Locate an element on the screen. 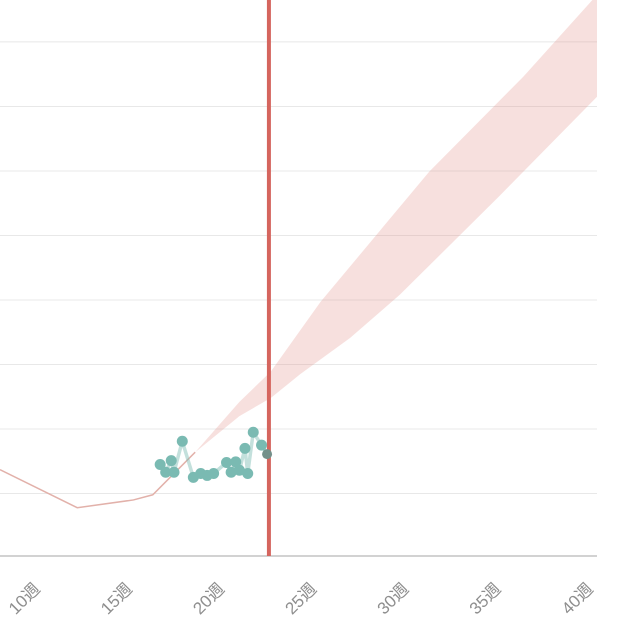 This screenshot has width=640, height=636. x-axis-tick-label: 25週 is located at coordinates (301, 598).